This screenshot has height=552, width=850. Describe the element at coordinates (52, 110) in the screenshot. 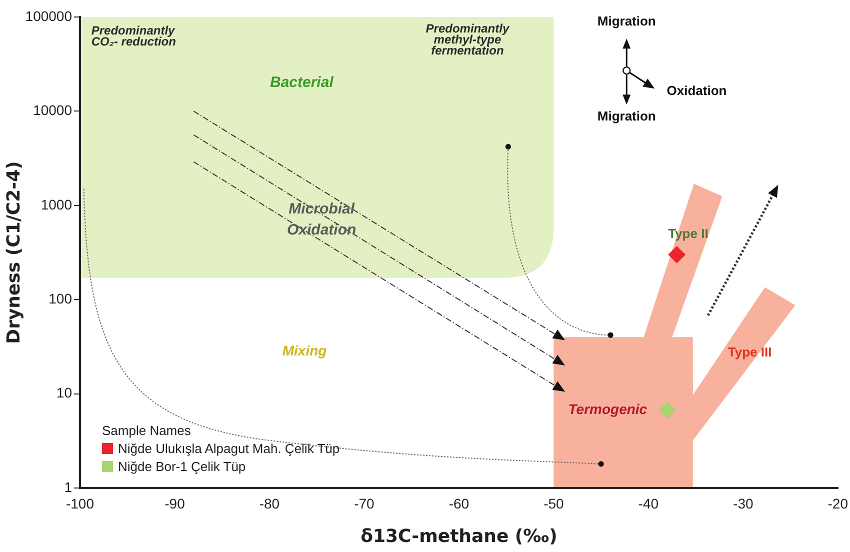

I see `y-tick-label: 10000` at that location.